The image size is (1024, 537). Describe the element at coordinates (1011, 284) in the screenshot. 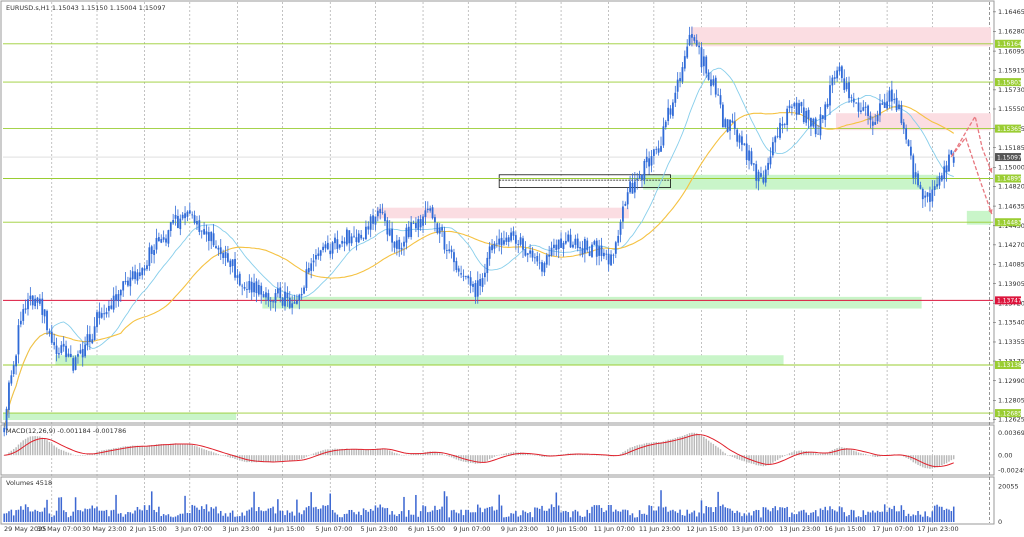

I see `y-tick-label: 1.13905` at that location.